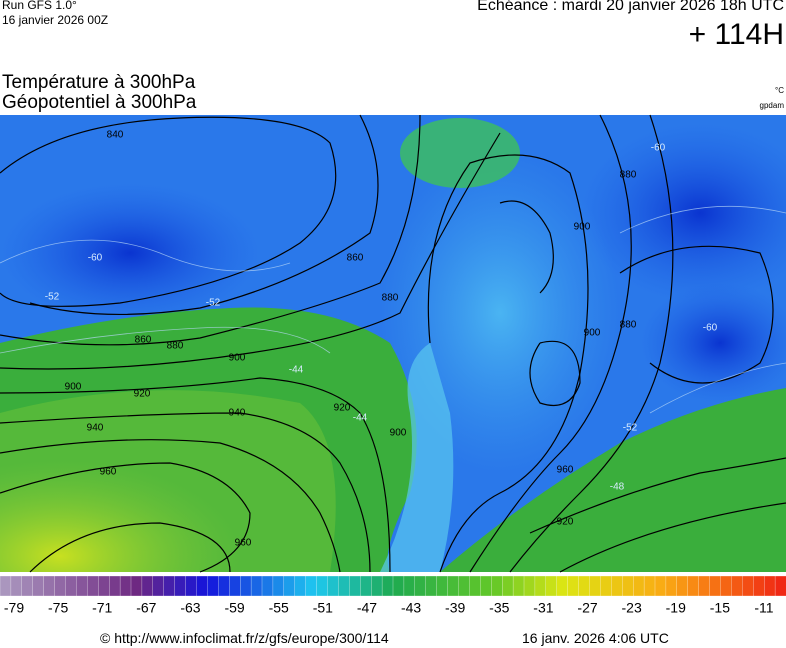  I want to click on contour-label: 920, so click(342, 408).